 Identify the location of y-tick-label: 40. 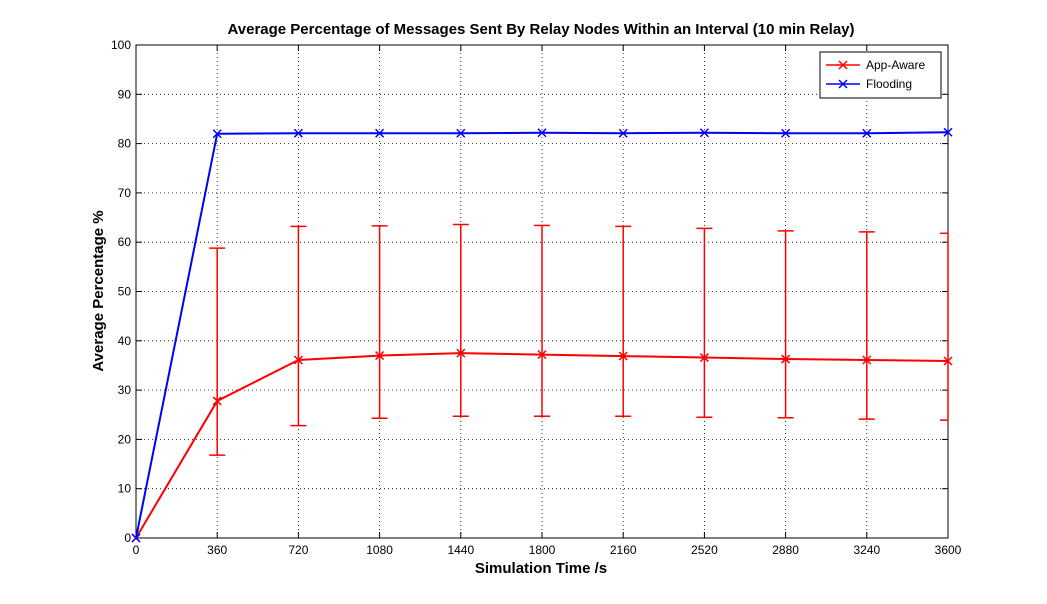
(125, 341).